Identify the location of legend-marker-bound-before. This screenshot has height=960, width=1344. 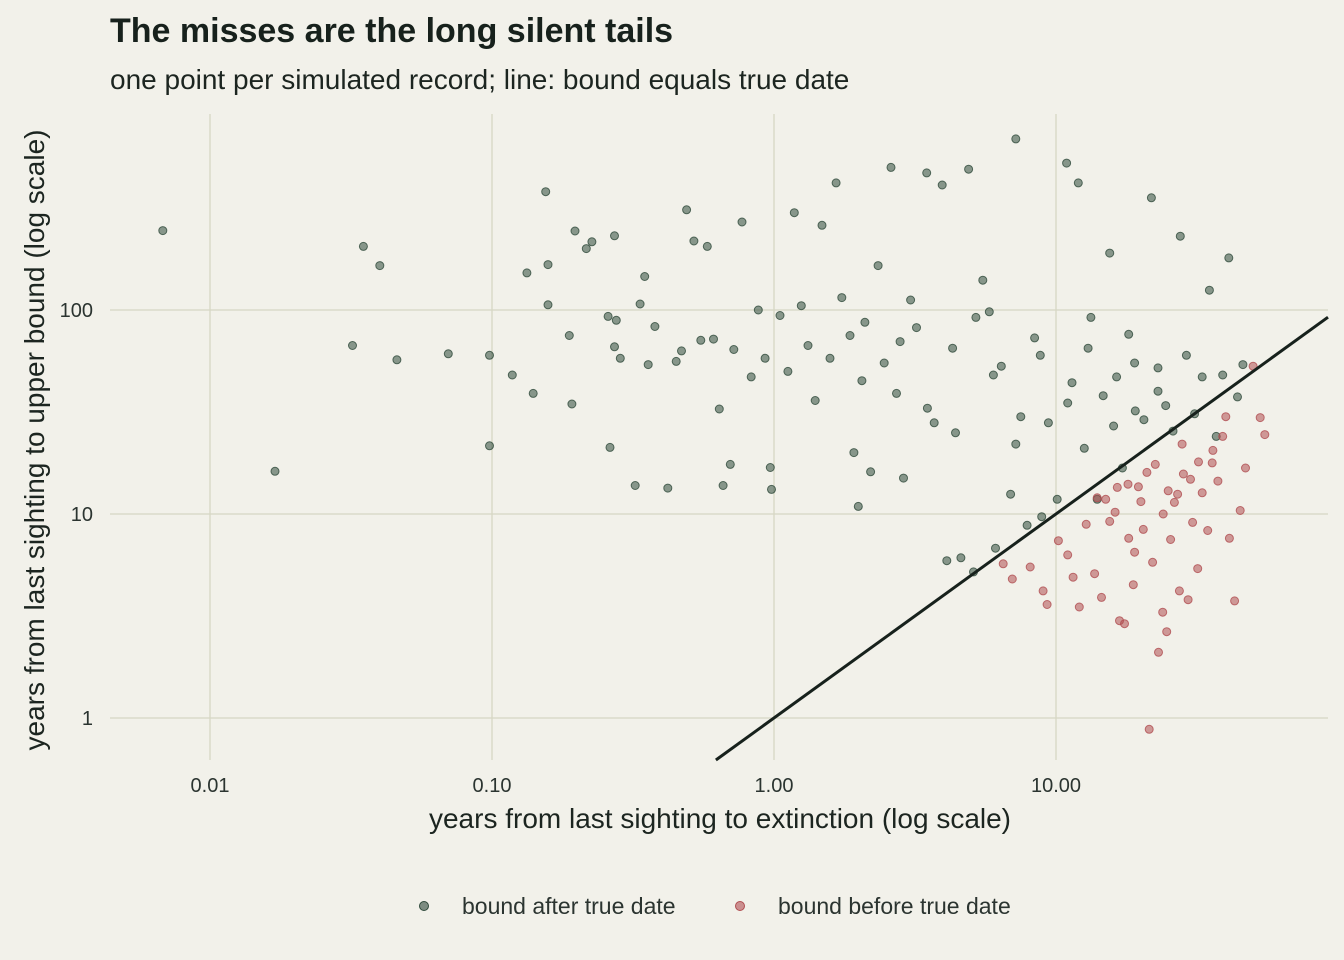
(740, 906).